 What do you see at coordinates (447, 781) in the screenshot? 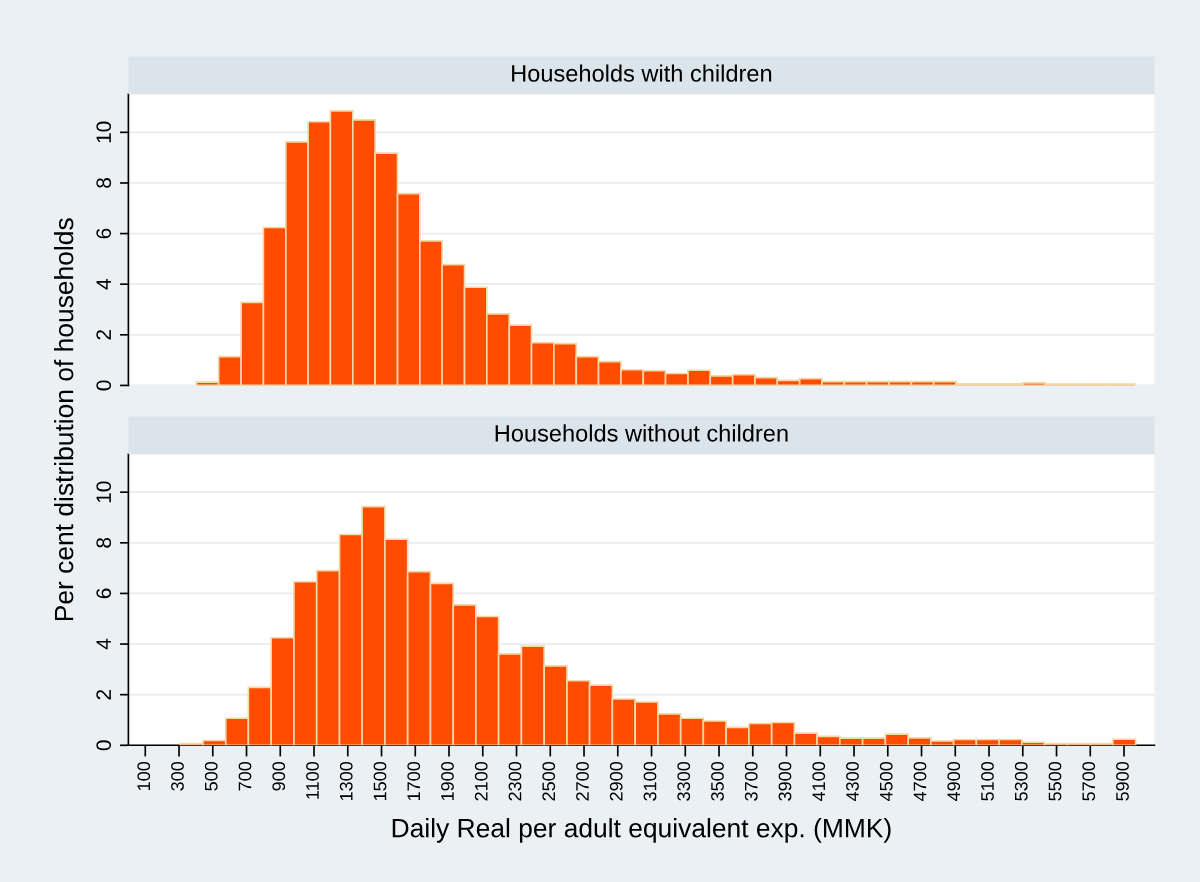
I see `x-tick-label: 1900` at bounding box center [447, 781].